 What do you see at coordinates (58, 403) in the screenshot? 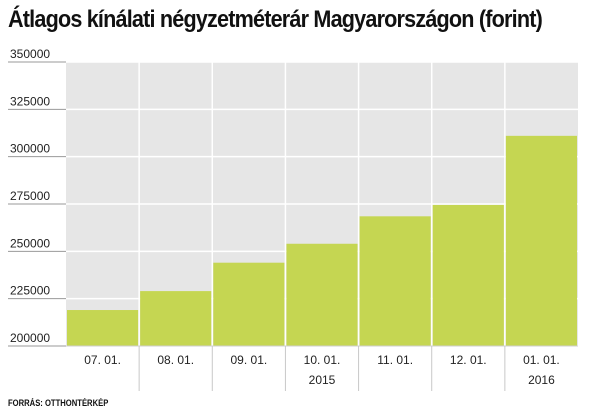
I see `source-note: FORRÁS: OTTHONTÉRKÉP` at bounding box center [58, 403].